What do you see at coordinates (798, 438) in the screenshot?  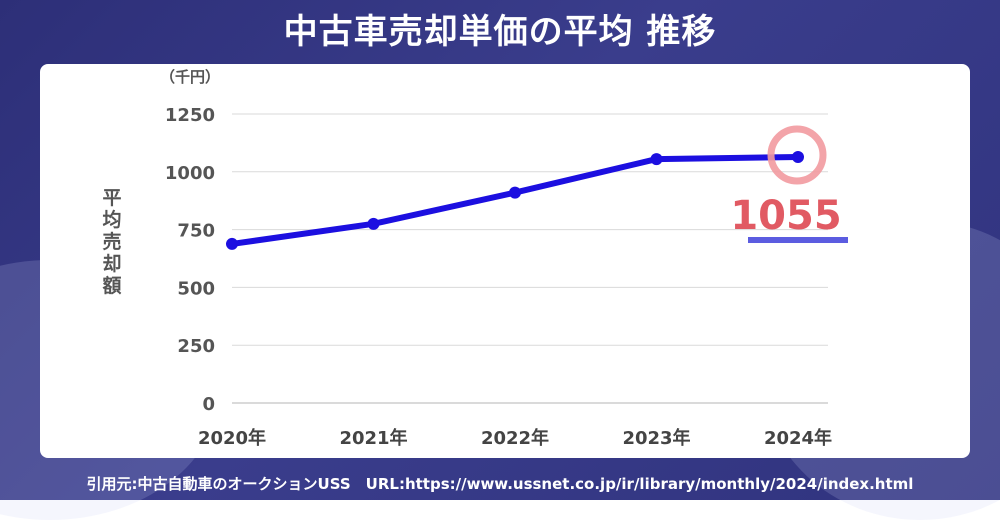 I see `x-tick-label: 2024年` at bounding box center [798, 438].